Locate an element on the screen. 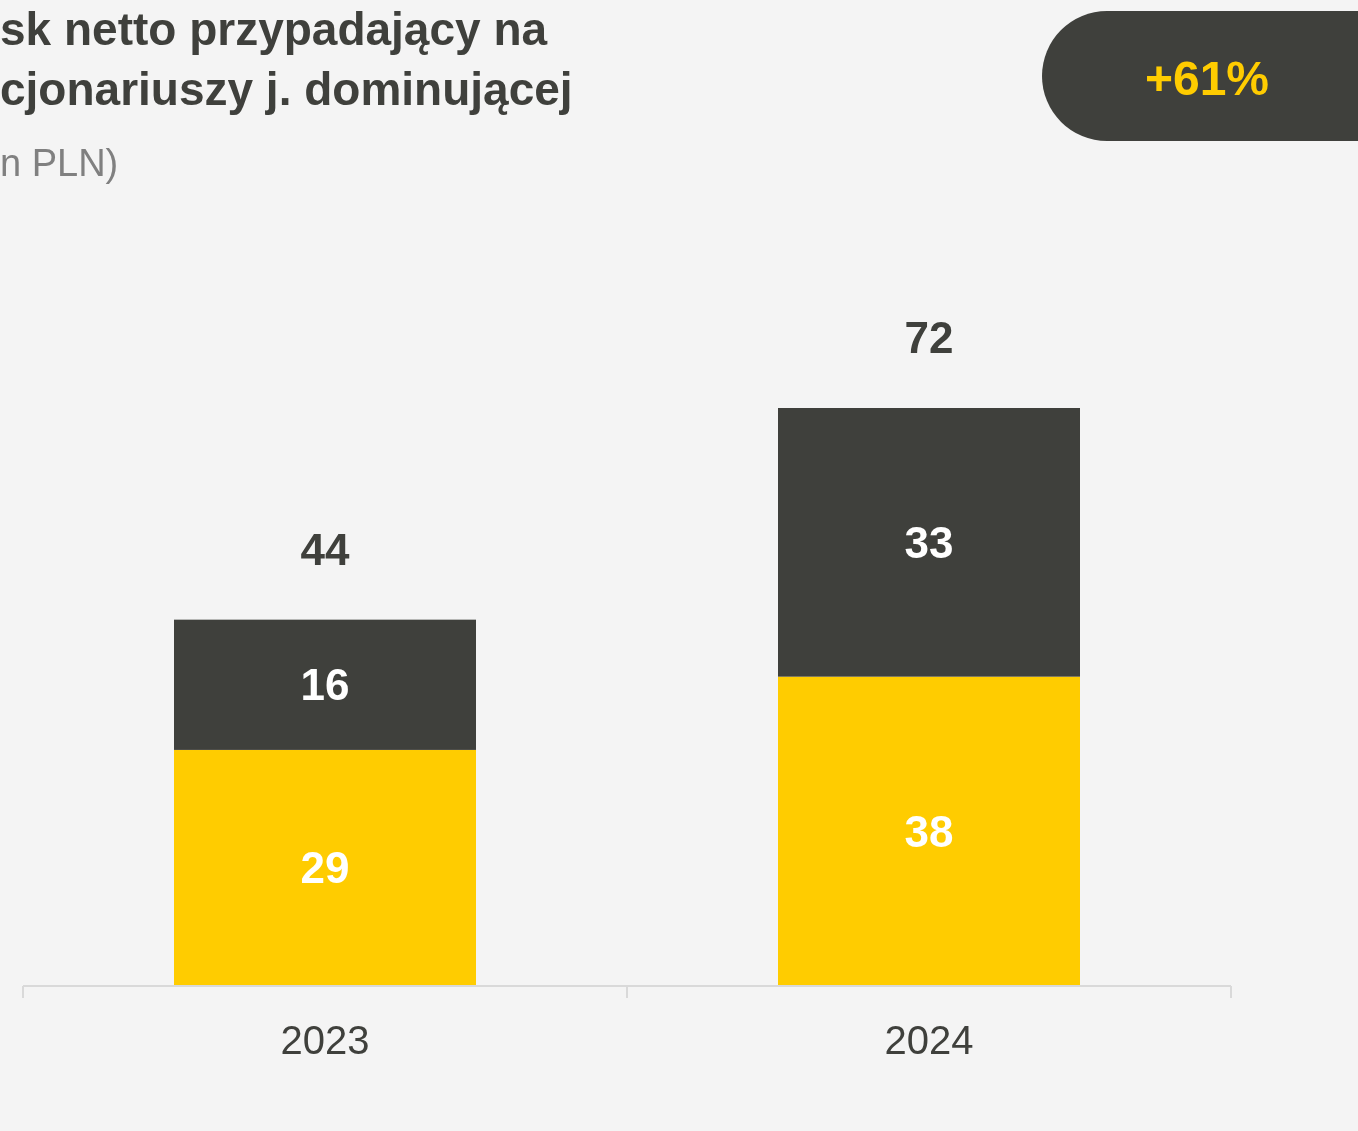  data-label: 16 is located at coordinates (325, 685).